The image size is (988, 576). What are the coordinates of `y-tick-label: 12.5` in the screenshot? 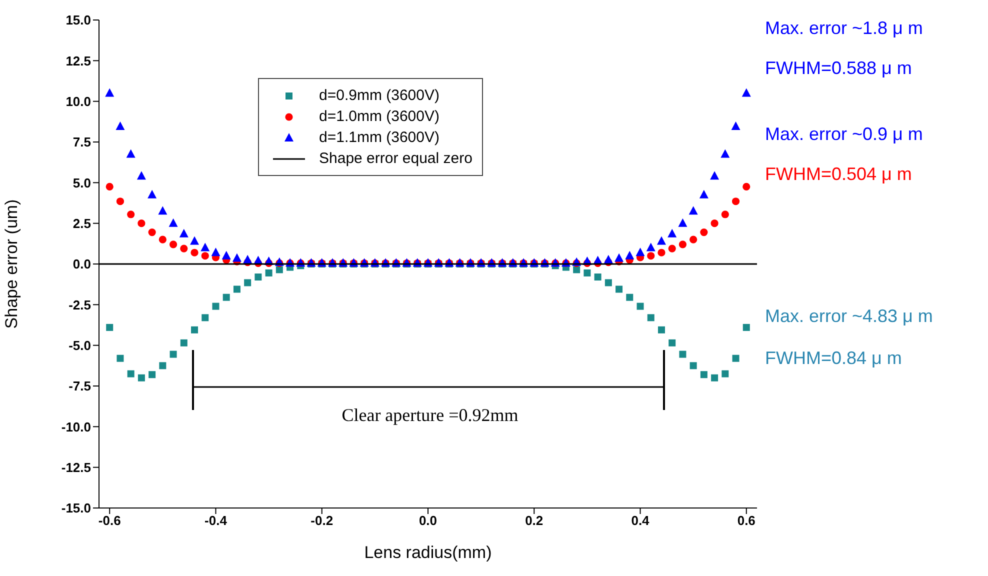 It's located at (78, 60).